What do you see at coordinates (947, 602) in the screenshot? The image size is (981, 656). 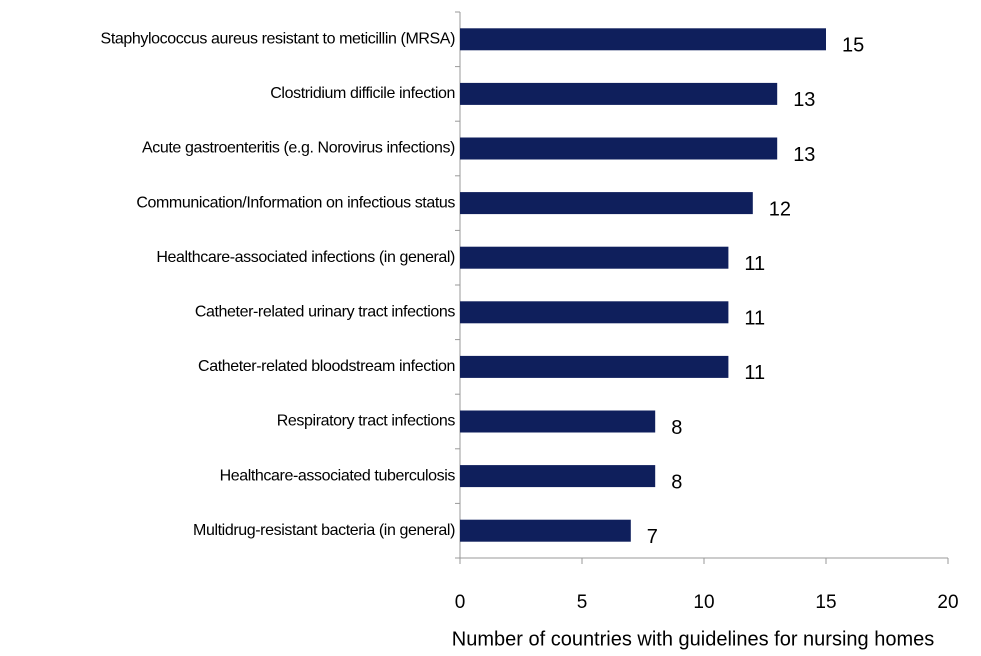 I see `x-tick-label: 20` at bounding box center [947, 602].